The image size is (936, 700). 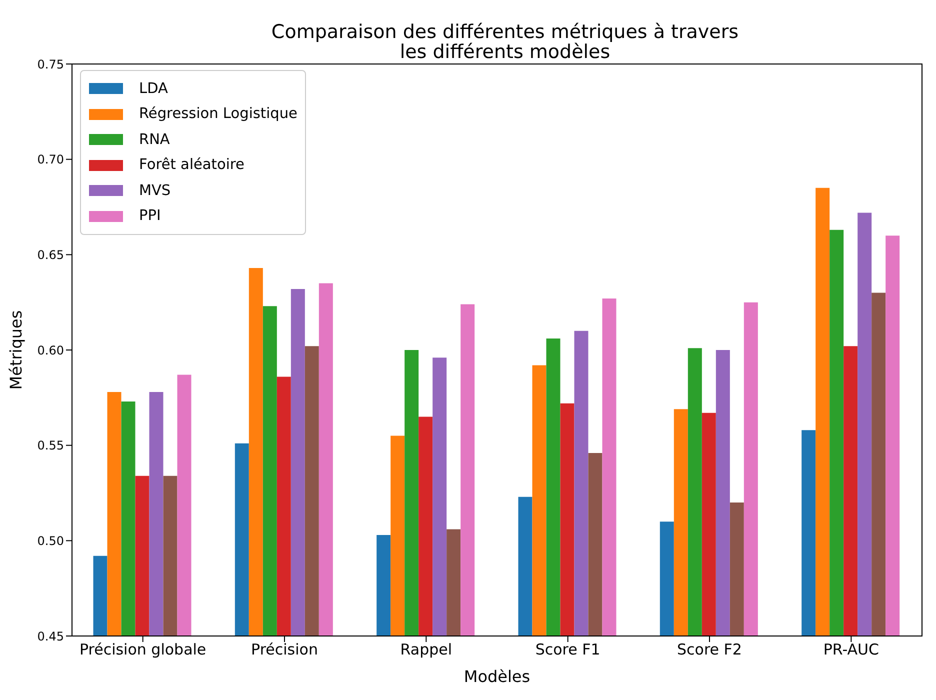 What do you see at coordinates (50, 255) in the screenshot?
I see `y-tick-label: 0.65` at bounding box center [50, 255].